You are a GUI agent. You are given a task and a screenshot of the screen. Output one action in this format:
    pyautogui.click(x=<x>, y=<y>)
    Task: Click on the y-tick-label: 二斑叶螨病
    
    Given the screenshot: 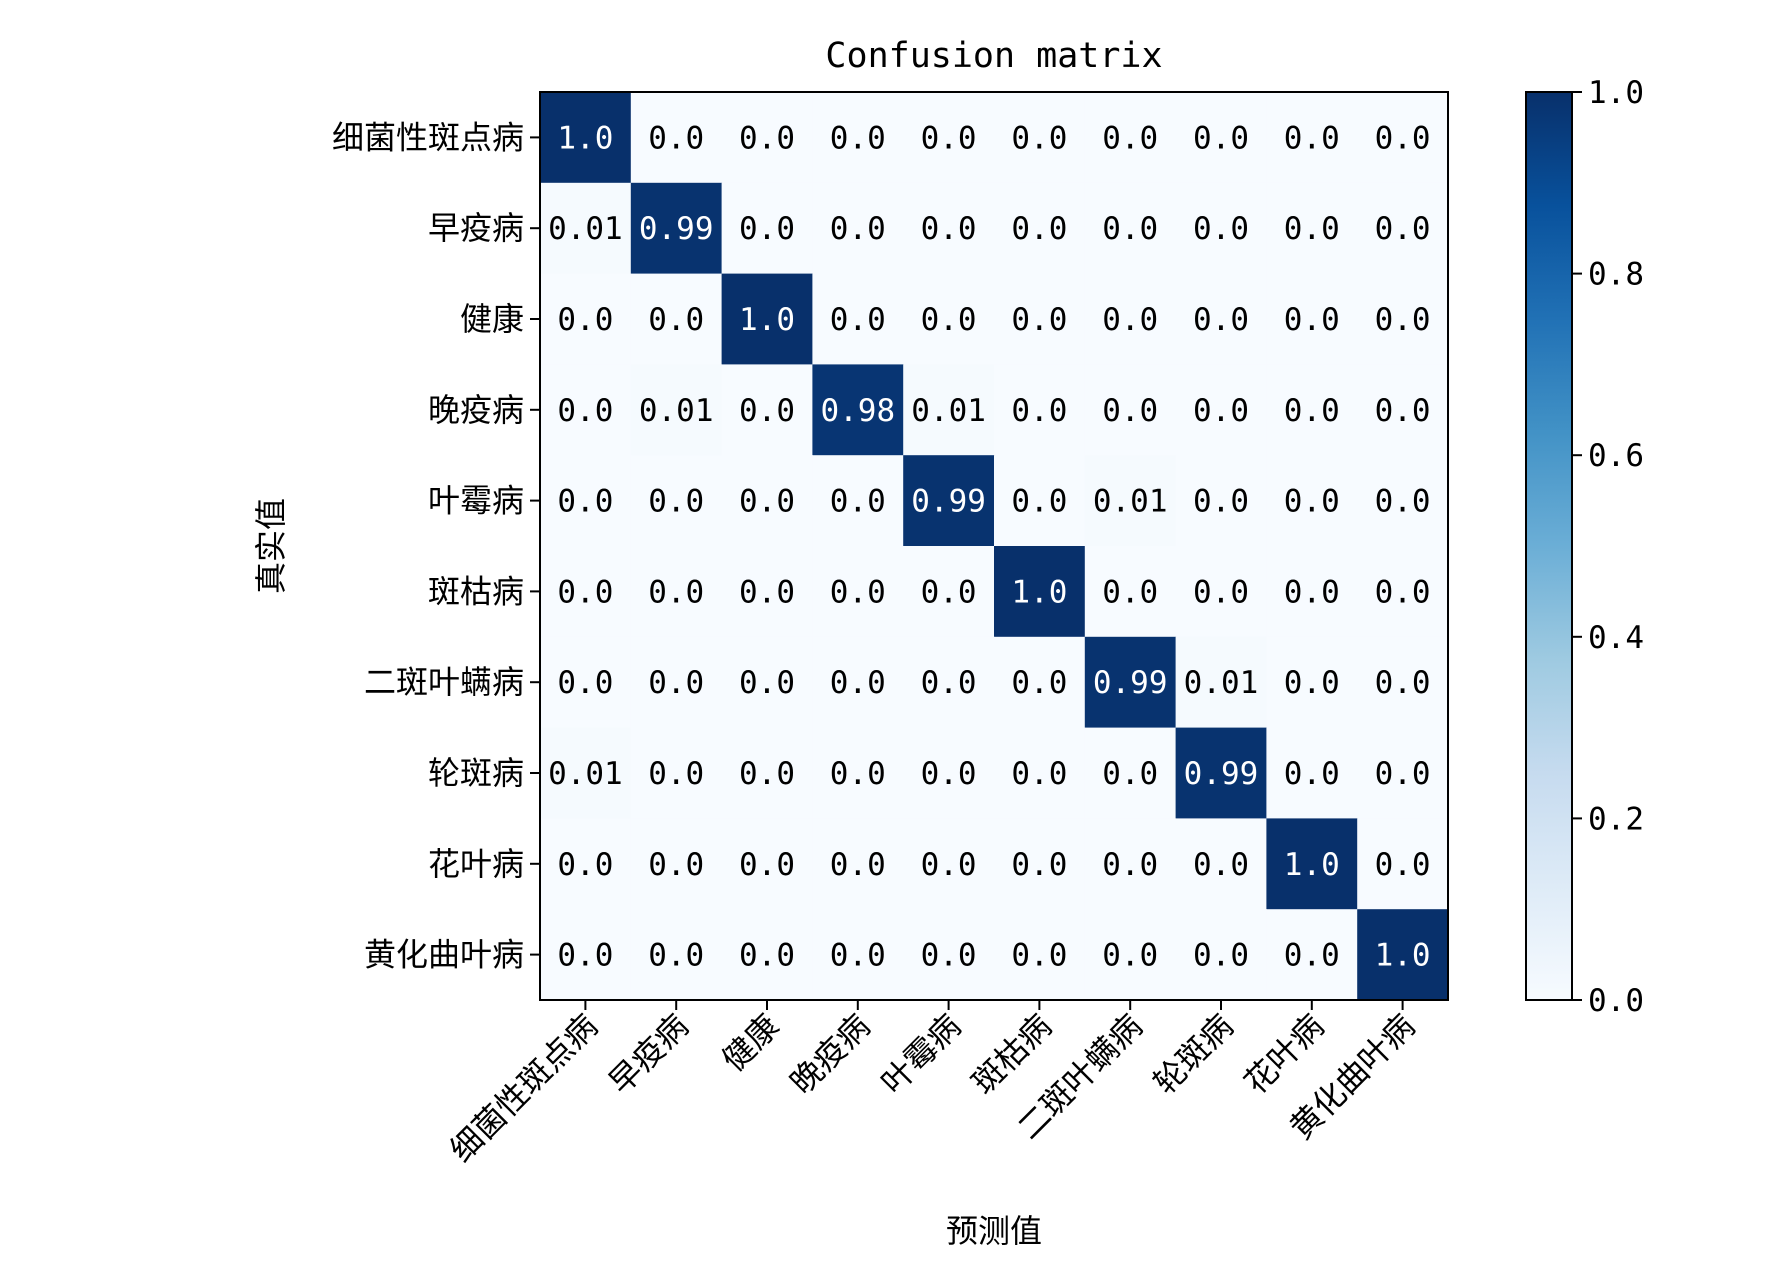 What is the action you would take?
    pyautogui.click(x=444, y=682)
    